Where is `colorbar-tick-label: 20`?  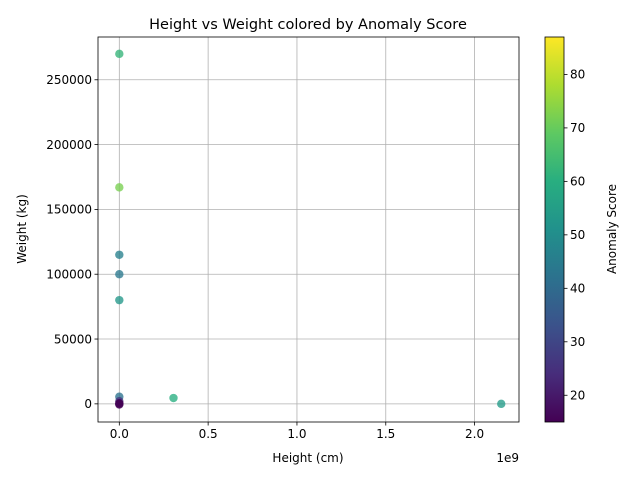
colorbar-tick-label: 20 is located at coordinates (577, 396).